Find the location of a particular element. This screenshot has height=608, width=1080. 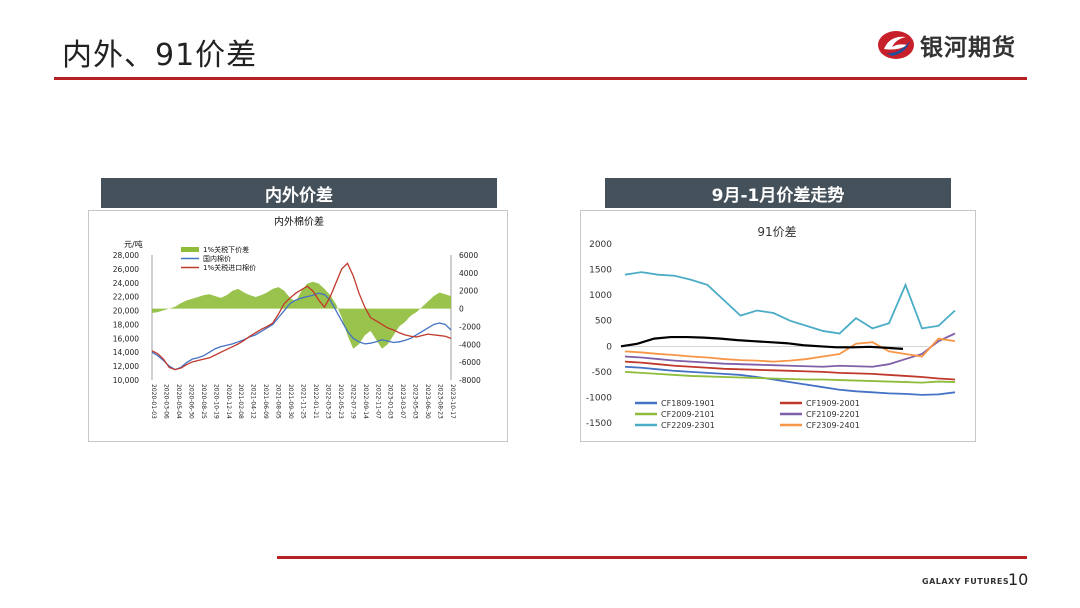

x-tick-label: 2020-12-14 is located at coordinates (228, 401).